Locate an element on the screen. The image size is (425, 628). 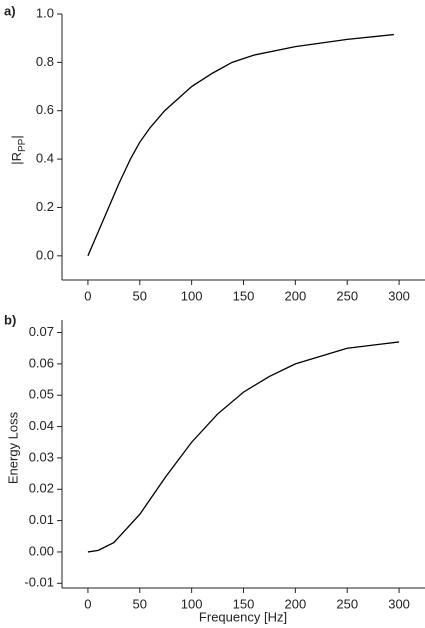
y-label-part: | is located at coordinates (16, 136).